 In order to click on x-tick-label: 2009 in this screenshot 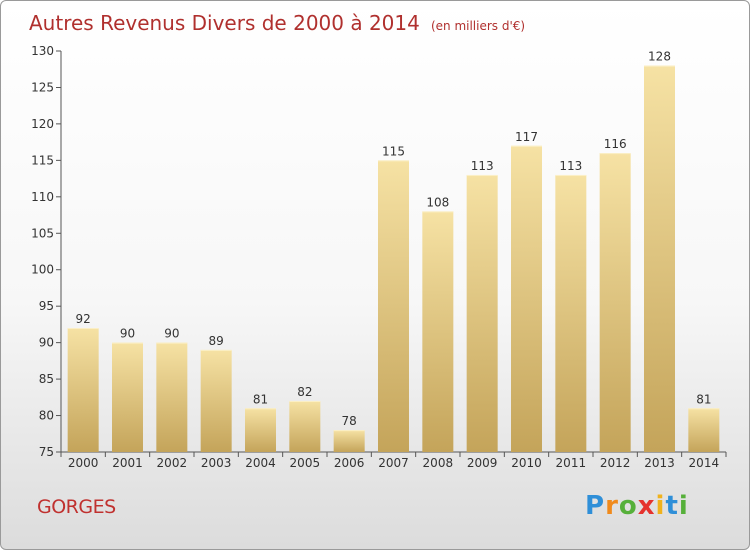, I will do `click(482, 463)`.